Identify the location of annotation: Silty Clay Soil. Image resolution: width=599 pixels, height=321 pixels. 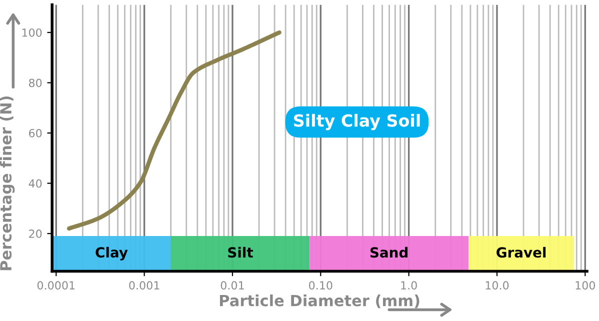
(357, 122).